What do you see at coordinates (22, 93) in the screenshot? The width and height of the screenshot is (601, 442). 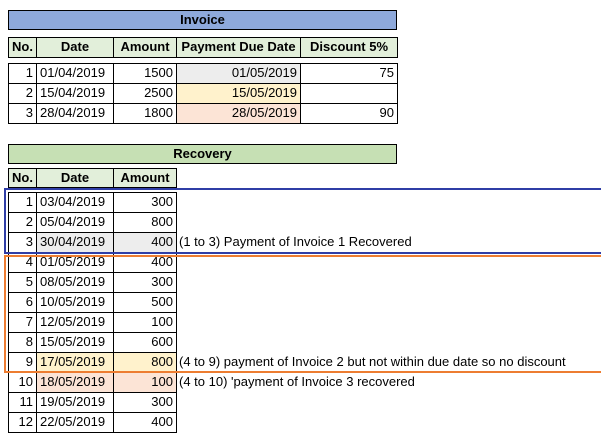 I see `invoice-cell-no: 2` at bounding box center [22, 93].